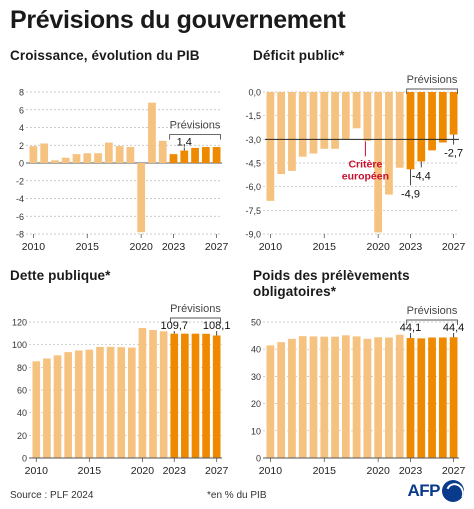 The image size is (474, 509). I want to click on y-tick-label: 40, so click(256, 350).